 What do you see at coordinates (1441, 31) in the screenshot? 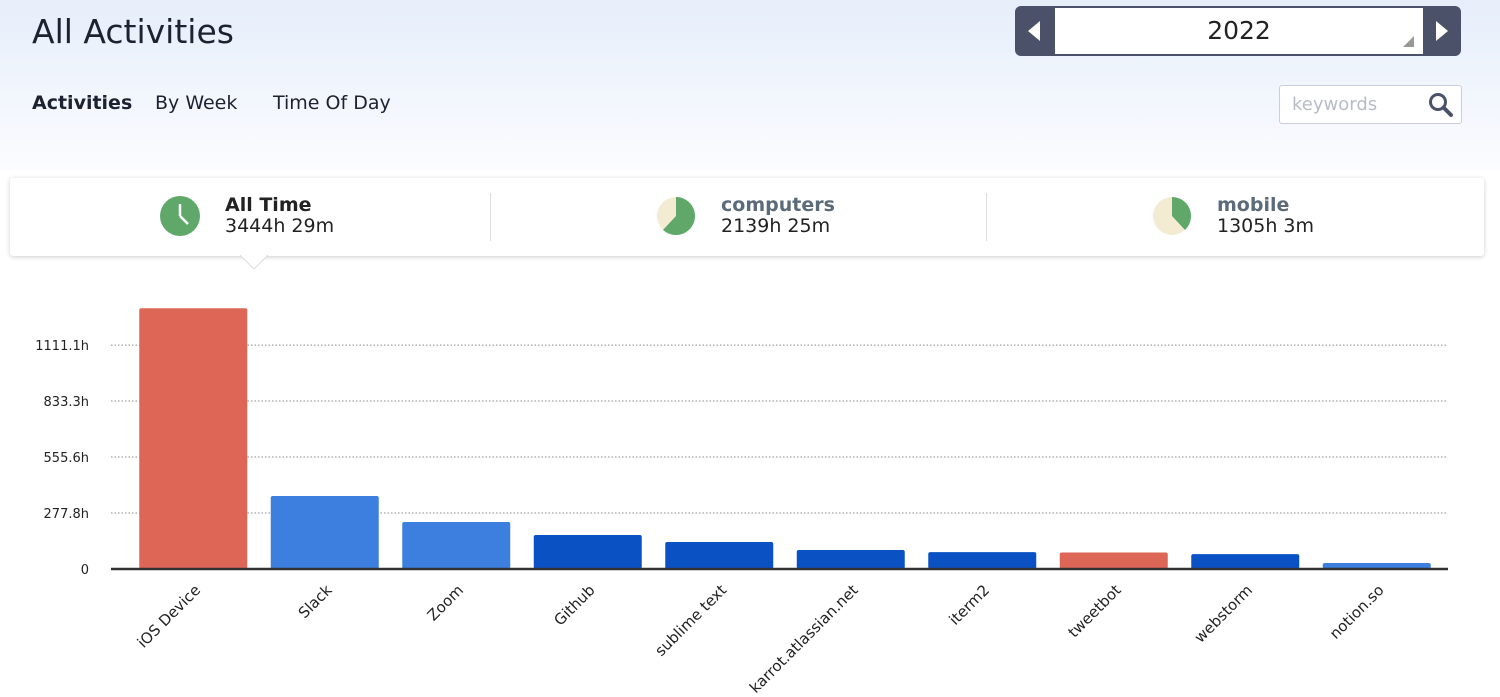
I see `next-button` at bounding box center [1441, 31].